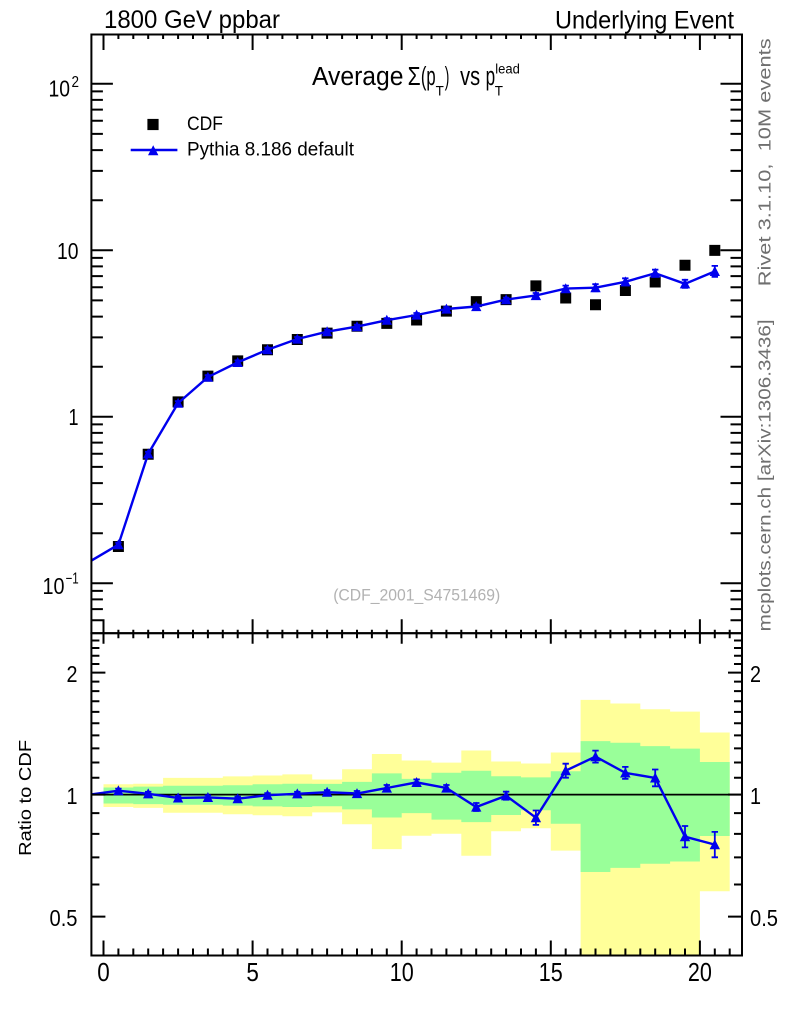 Image resolution: width=786 pixels, height=1024 pixels. What do you see at coordinates (491, 77) in the screenshot?
I see `svg-text: p` at bounding box center [491, 77].